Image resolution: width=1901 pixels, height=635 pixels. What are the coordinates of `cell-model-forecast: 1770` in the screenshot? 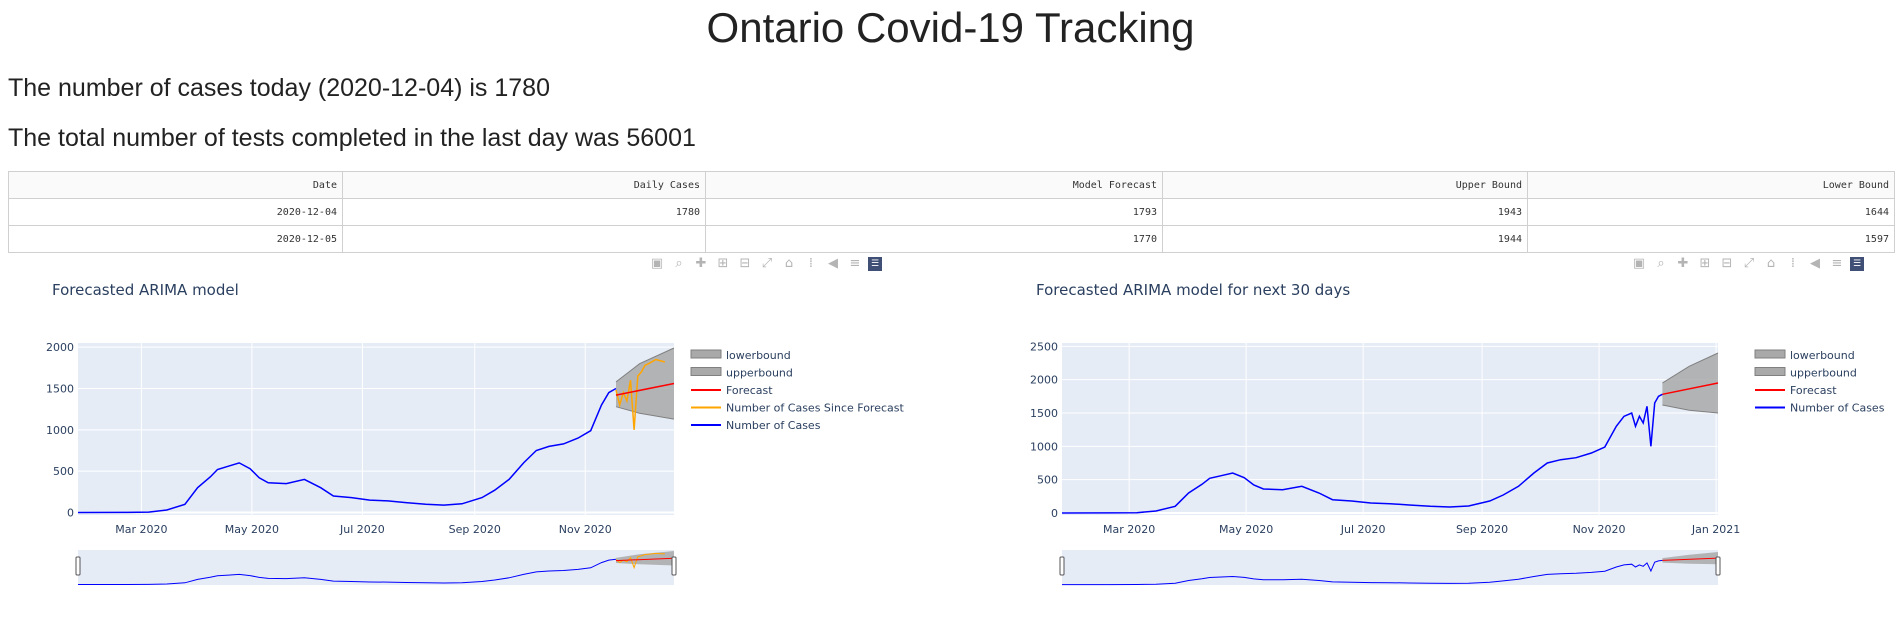 It's located at (934, 239).